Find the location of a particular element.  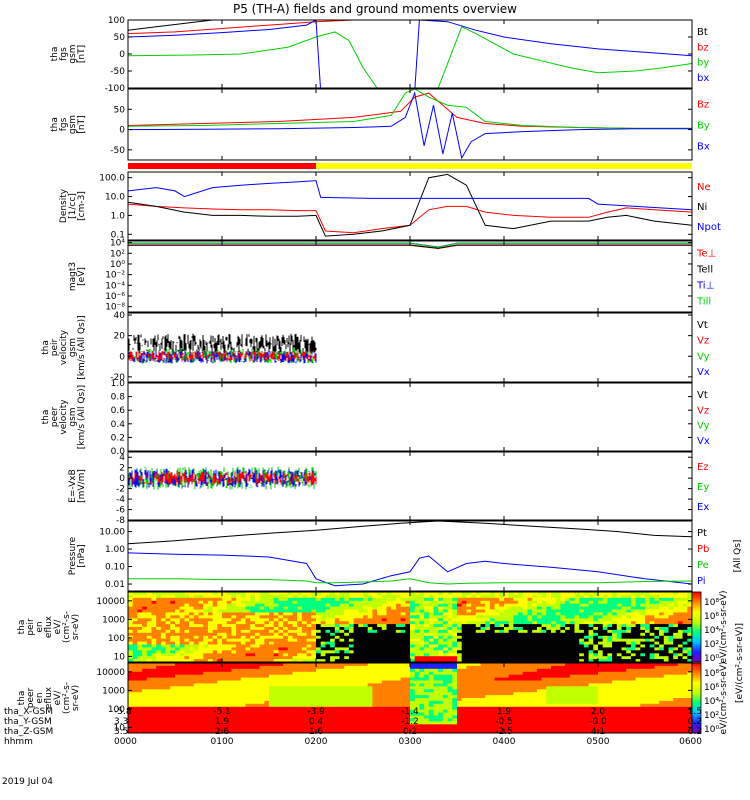

series-3-te⊥ is located at coordinates (410, 247).